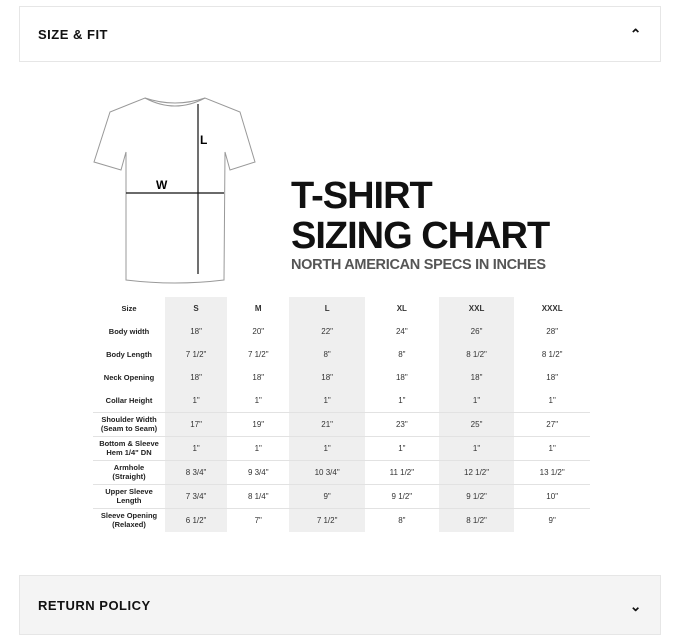  Describe the element at coordinates (129, 443) in the screenshot. I see `row-label-line: Bottom & Sleeve` at that location.